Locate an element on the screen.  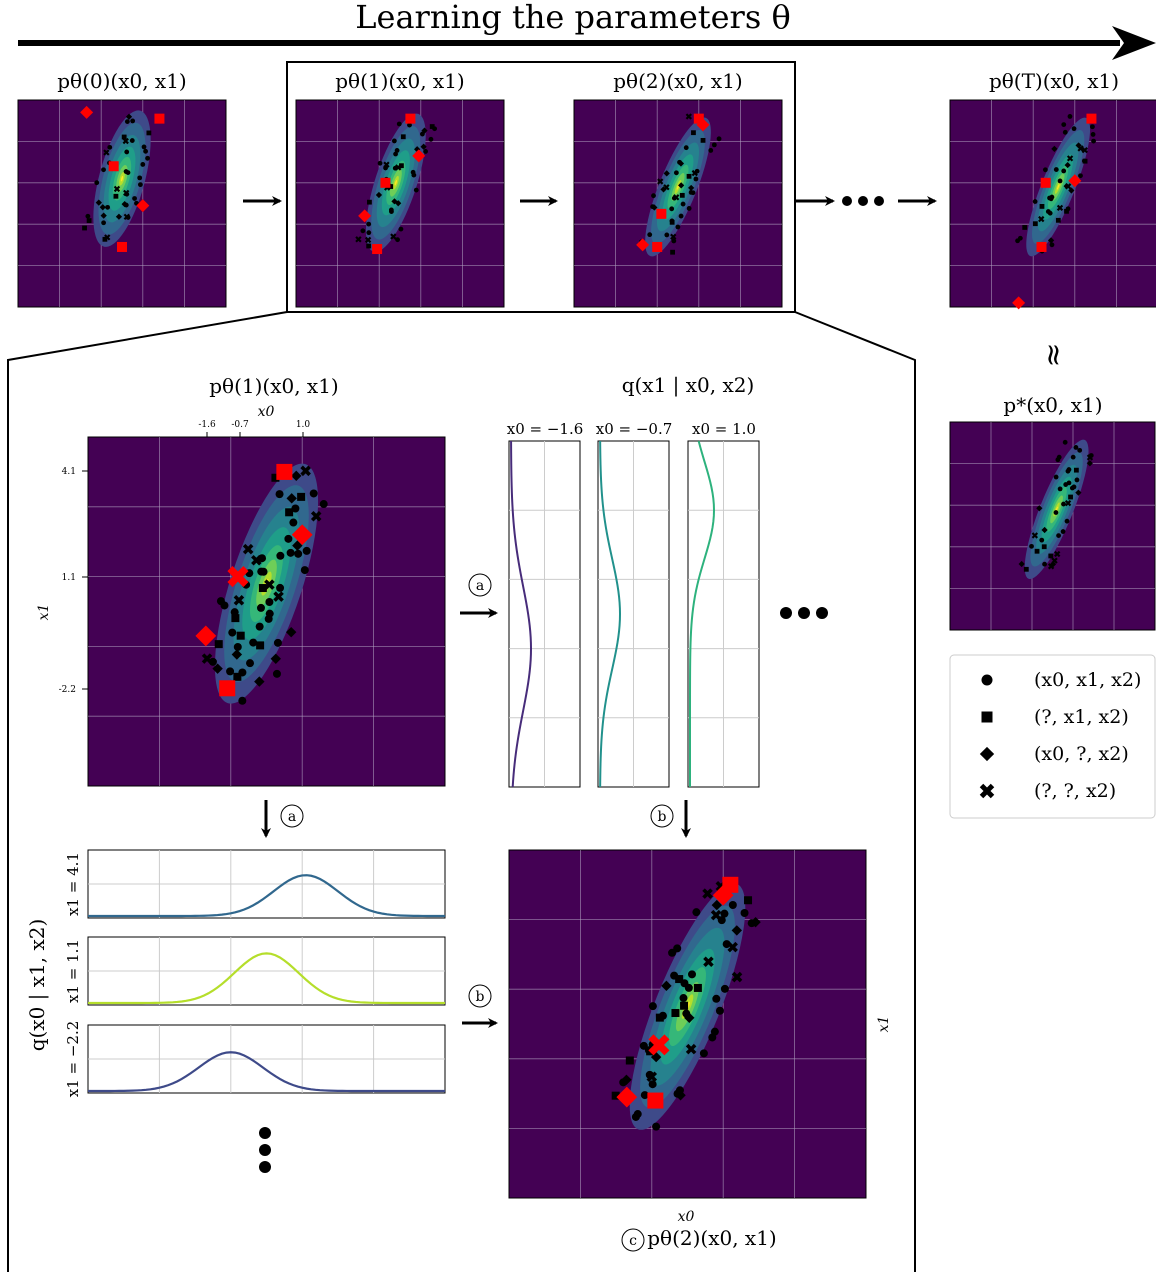
legend-marker-square is located at coordinates (987, 717).